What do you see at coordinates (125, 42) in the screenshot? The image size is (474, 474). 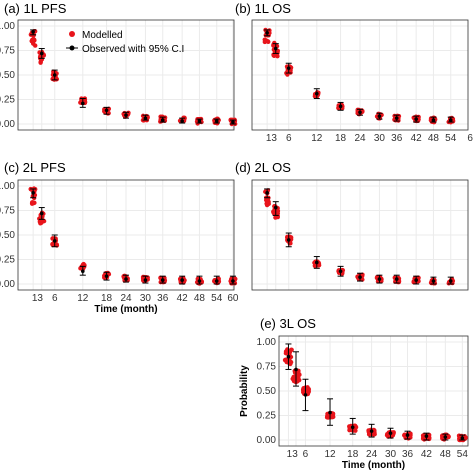 I see `legend: Modelled Observed with 95% C.I` at bounding box center [125, 42].